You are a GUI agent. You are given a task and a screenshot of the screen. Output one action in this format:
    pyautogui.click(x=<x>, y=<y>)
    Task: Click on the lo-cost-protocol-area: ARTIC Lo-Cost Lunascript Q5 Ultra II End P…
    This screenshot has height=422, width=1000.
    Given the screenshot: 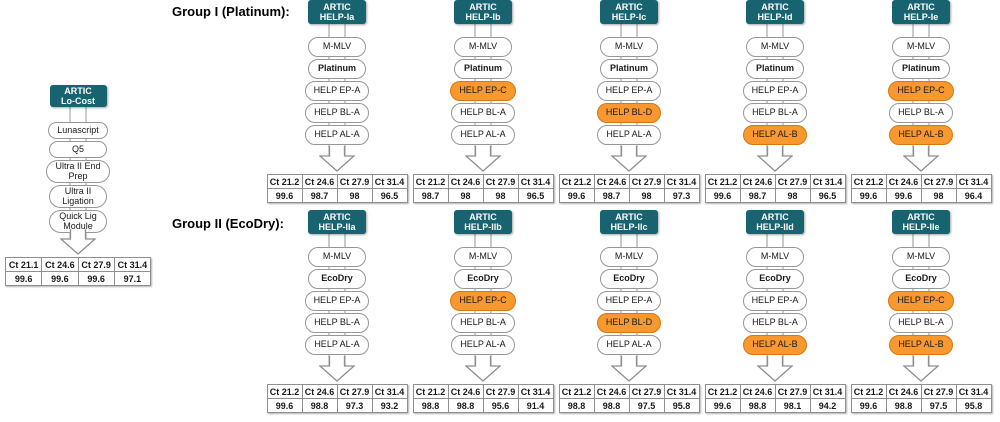 What is the action you would take?
    pyautogui.click(x=78, y=202)
    